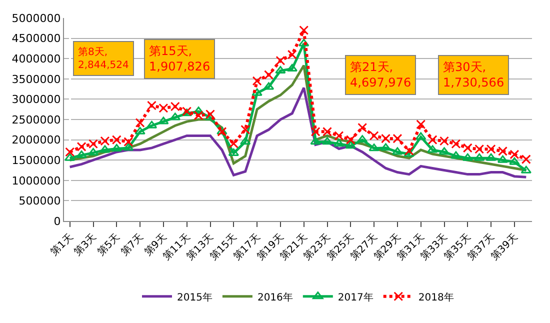  Describe the element at coordinates (39, 201) in the screenshot. I see `y-tick-label: 500000` at that location.